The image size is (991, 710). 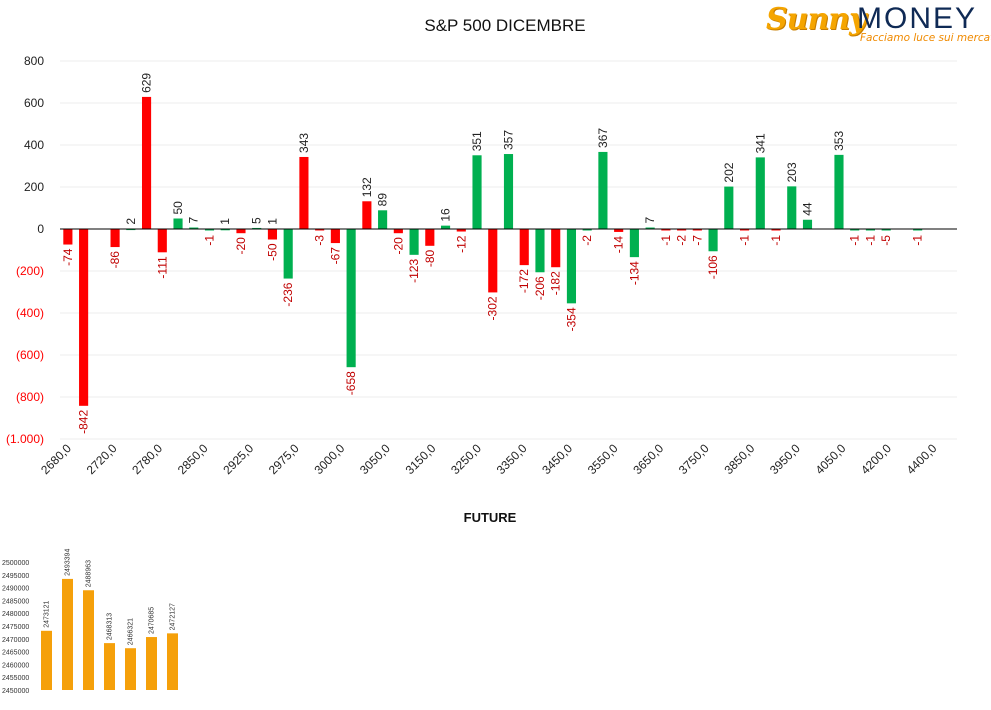 What do you see at coordinates (375, 459) in the screenshot?
I see `x-tick-label: 3050,0` at bounding box center [375, 459].